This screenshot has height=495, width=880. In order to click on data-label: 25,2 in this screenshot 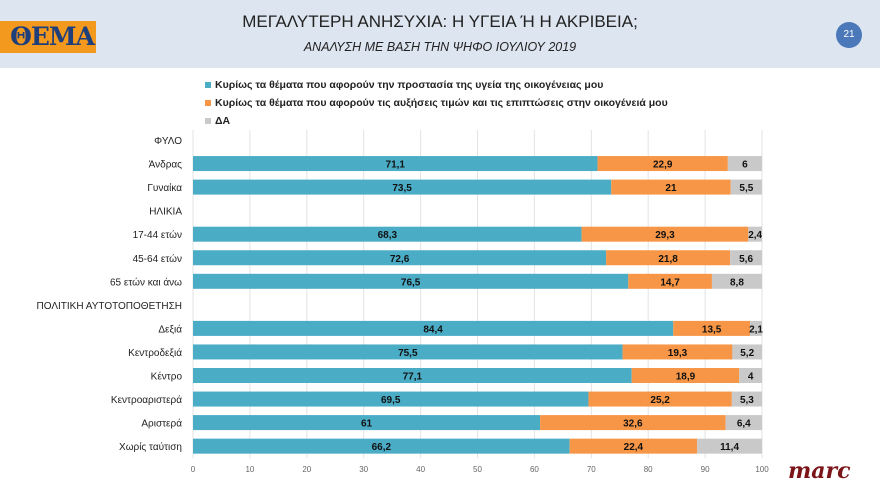, I will do `click(660, 400)`.